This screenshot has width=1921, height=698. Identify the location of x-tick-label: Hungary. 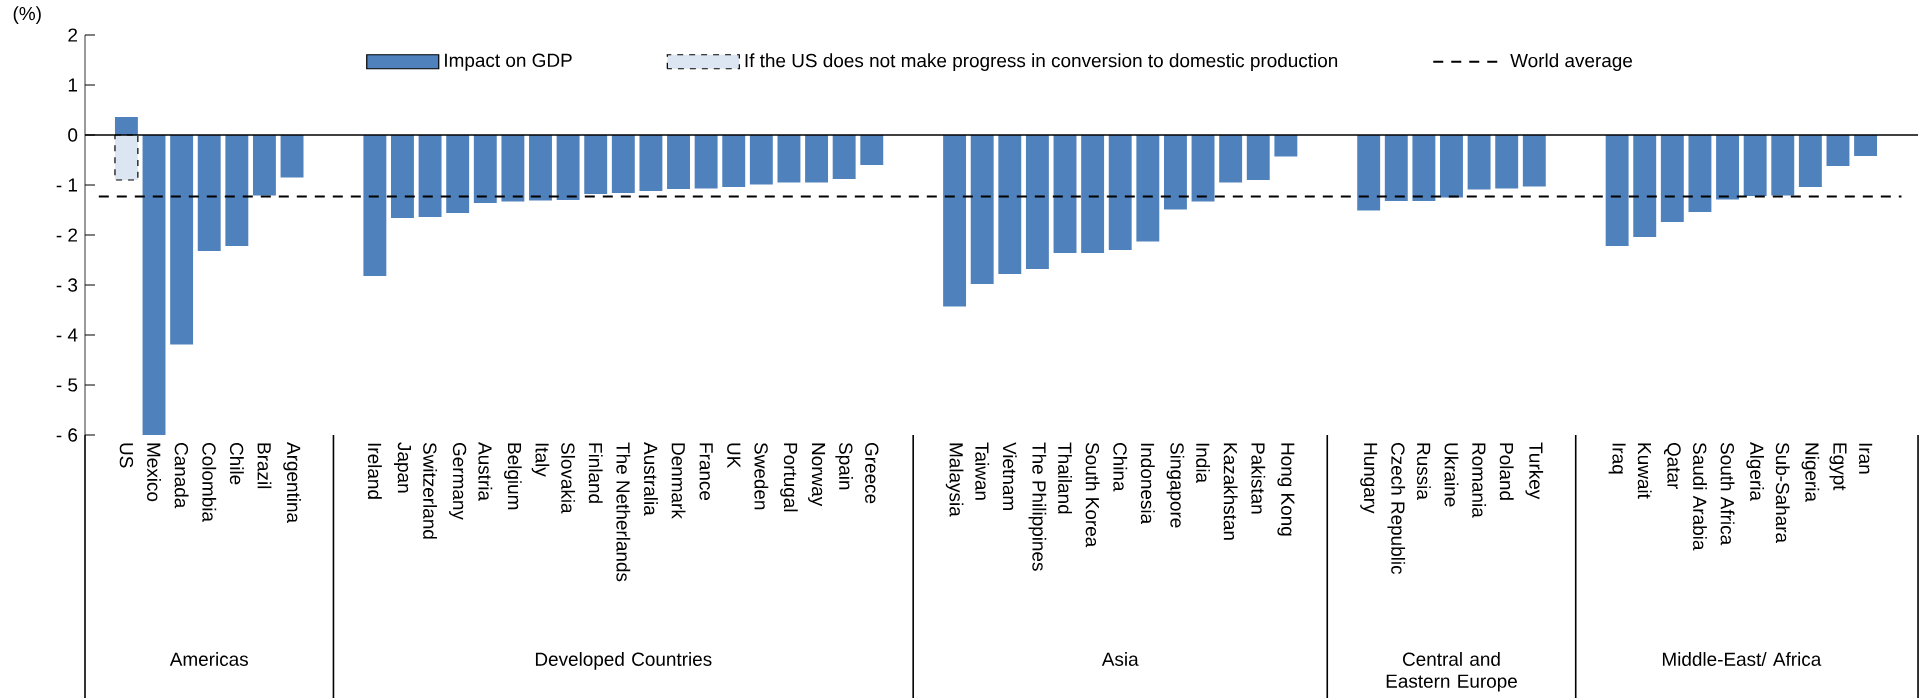
(1369, 478).